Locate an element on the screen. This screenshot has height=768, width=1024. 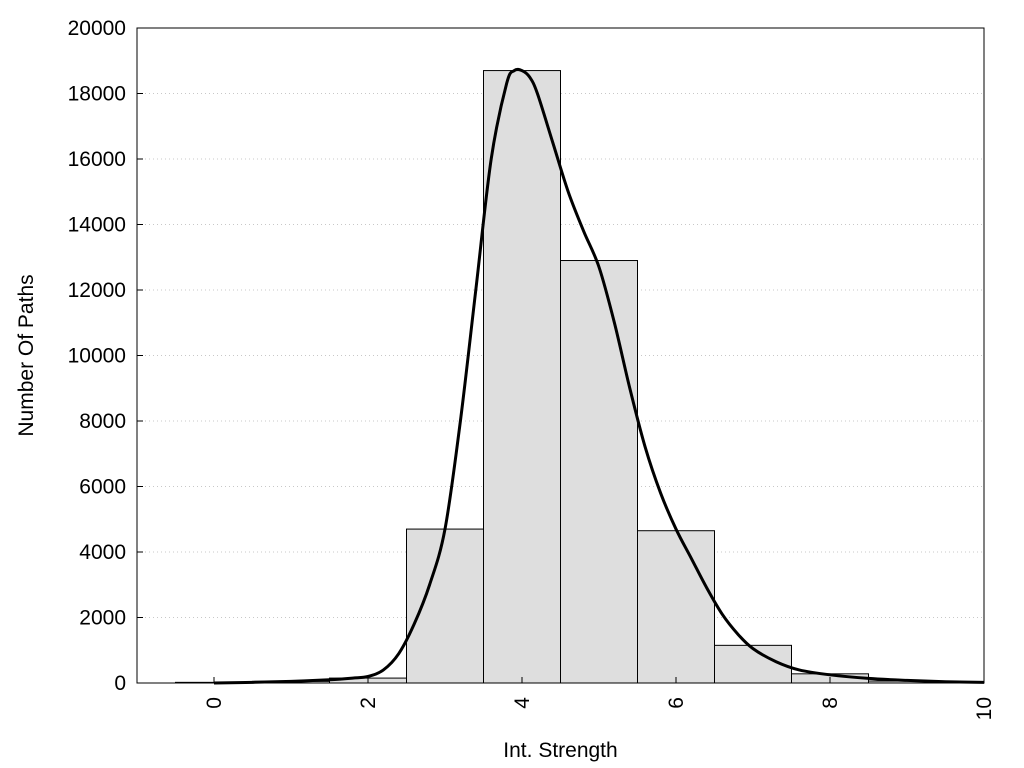
y-axis-label: Number Of Paths is located at coordinates (26, 355).